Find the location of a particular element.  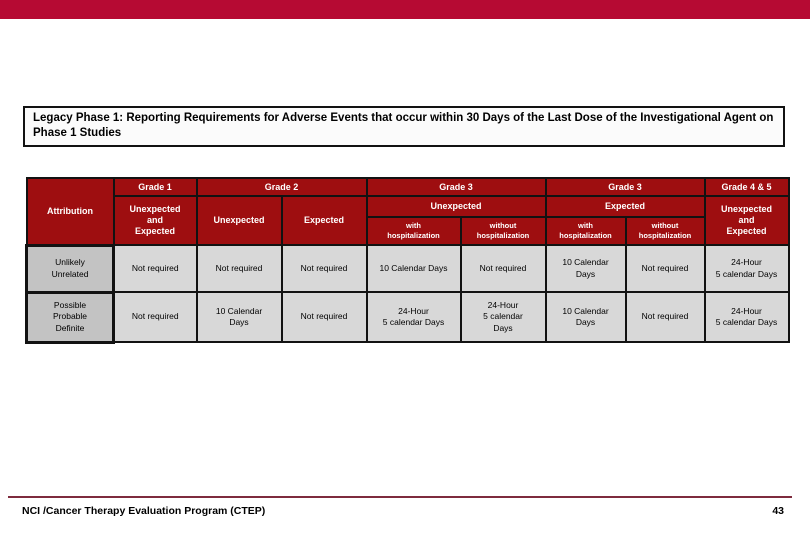

grade2-unexpected-header: Unexpected is located at coordinates (239, 220).